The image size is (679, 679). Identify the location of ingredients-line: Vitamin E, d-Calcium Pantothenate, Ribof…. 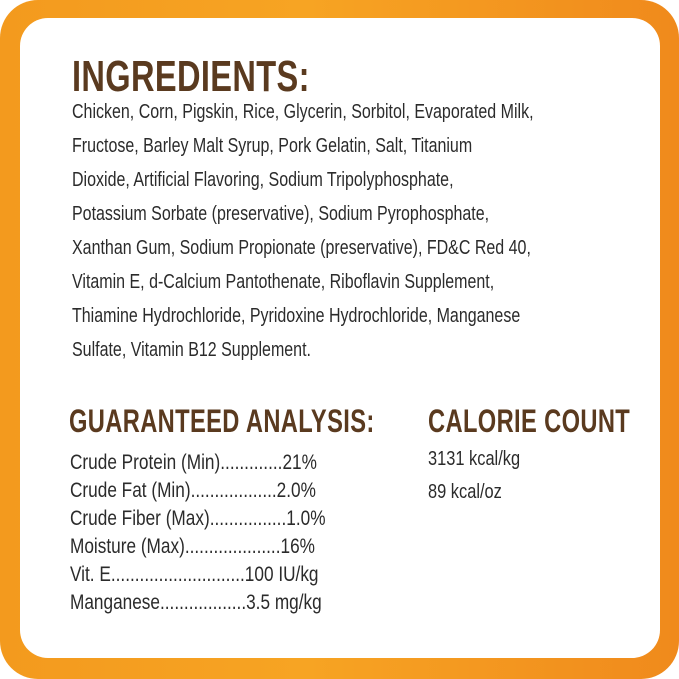
(283, 282).